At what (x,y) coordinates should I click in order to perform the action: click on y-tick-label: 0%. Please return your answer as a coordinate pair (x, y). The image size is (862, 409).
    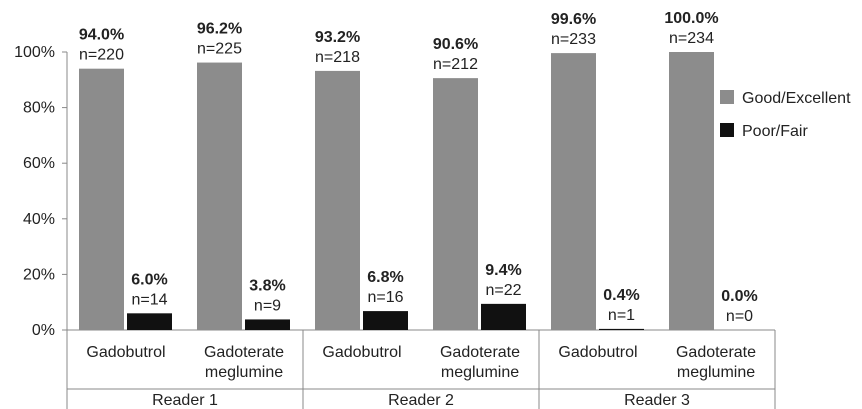
    Looking at the image, I should click on (43, 330).